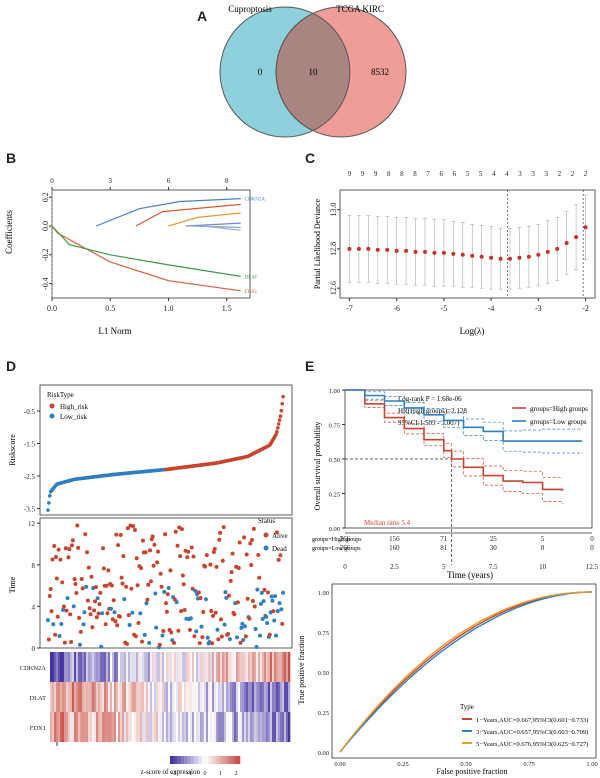 This screenshot has height=778, width=600. Describe the element at coordinates (533, 174) in the screenshot. I see `cv-top-tick-label: 3` at that location.